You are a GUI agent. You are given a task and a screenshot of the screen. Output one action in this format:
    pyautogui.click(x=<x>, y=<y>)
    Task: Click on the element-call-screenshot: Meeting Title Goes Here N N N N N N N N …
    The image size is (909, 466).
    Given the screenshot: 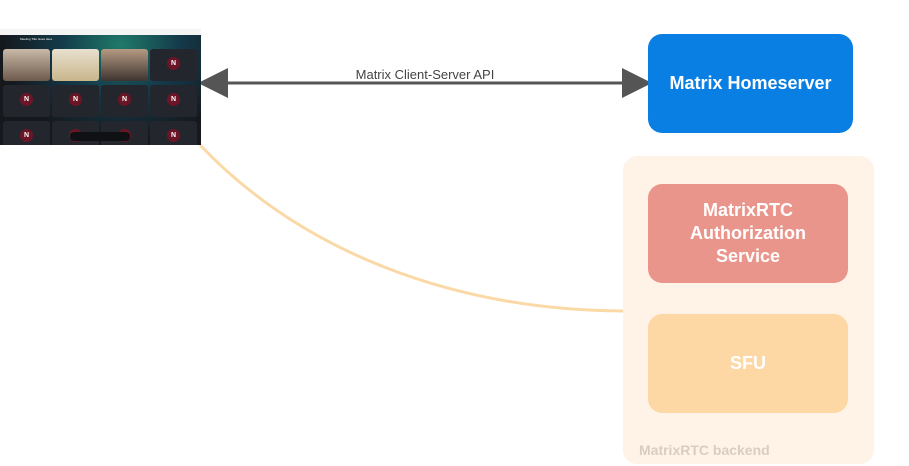 What is the action you would take?
    pyautogui.click(x=100, y=87)
    